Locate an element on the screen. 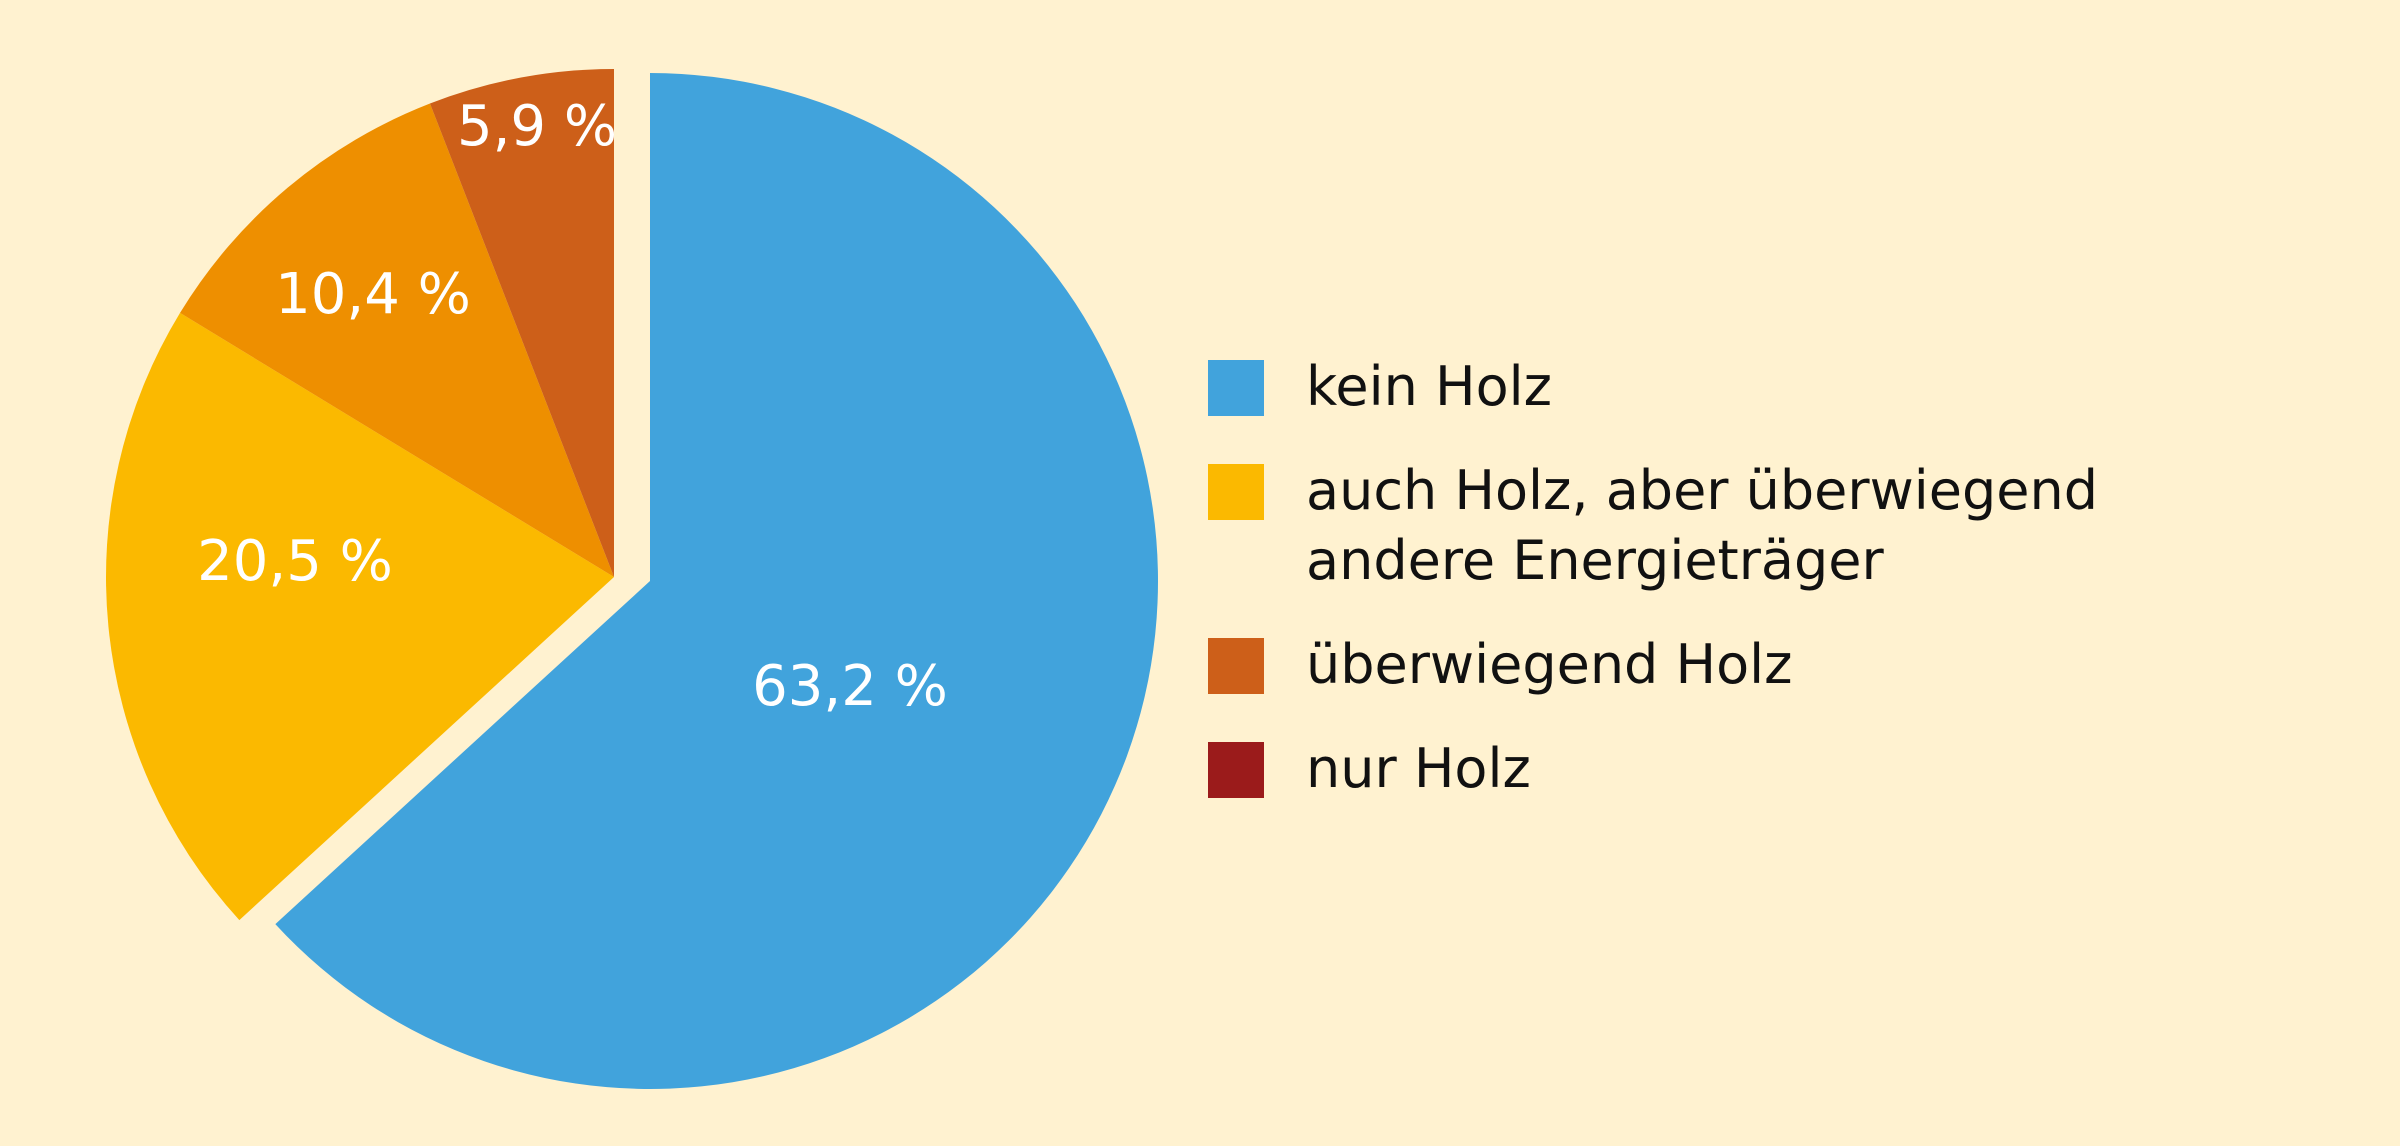 This screenshot has height=1146, width=2400. pie-slice-nur-holz is located at coordinates (521, 323).